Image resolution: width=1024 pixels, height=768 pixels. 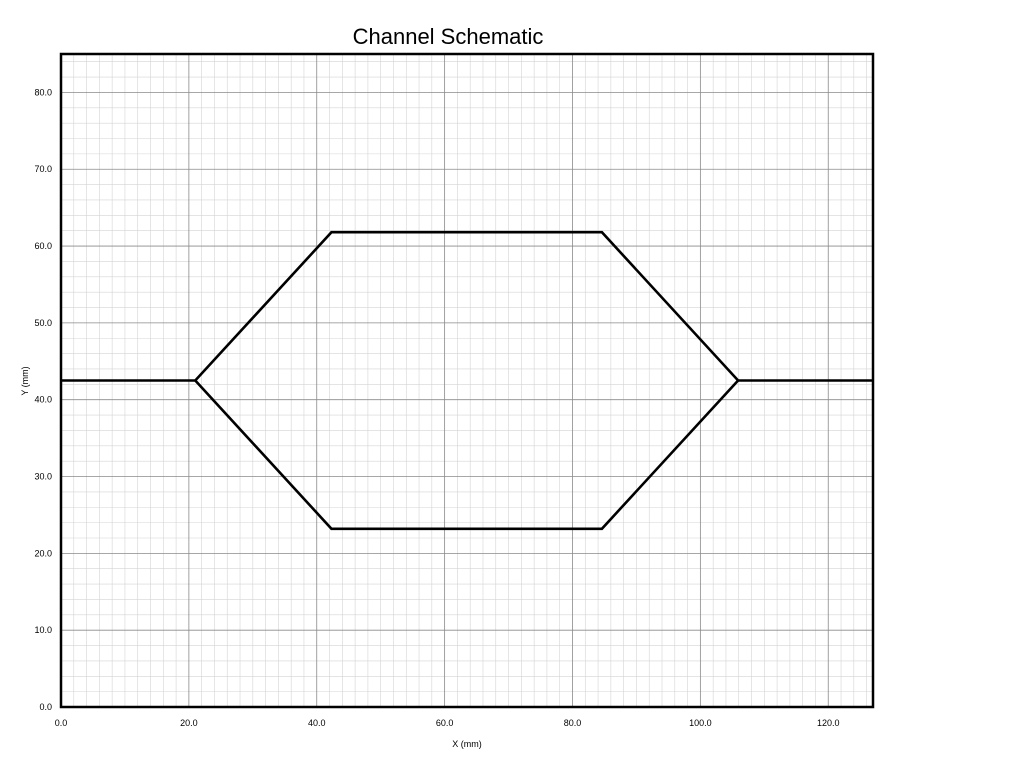 I want to click on y-tick-label: 0.0, so click(x=45, y=707).